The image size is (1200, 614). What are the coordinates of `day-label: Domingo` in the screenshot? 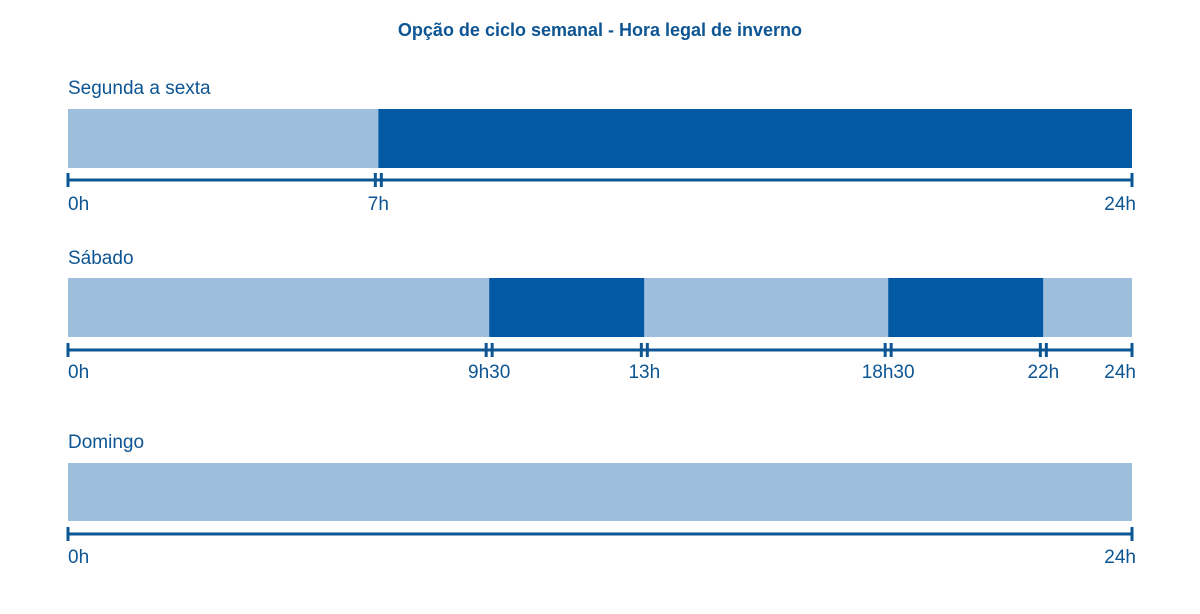 It's located at (106, 442).